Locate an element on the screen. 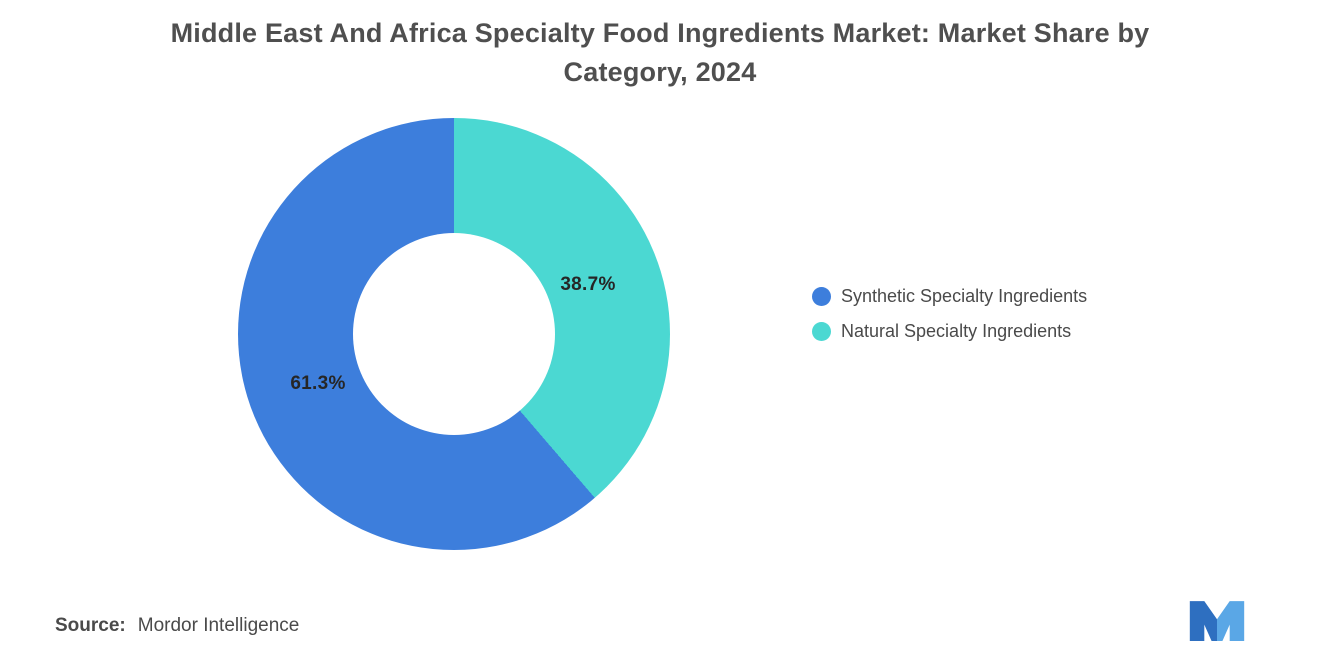  source-label: Source: is located at coordinates (90, 625).